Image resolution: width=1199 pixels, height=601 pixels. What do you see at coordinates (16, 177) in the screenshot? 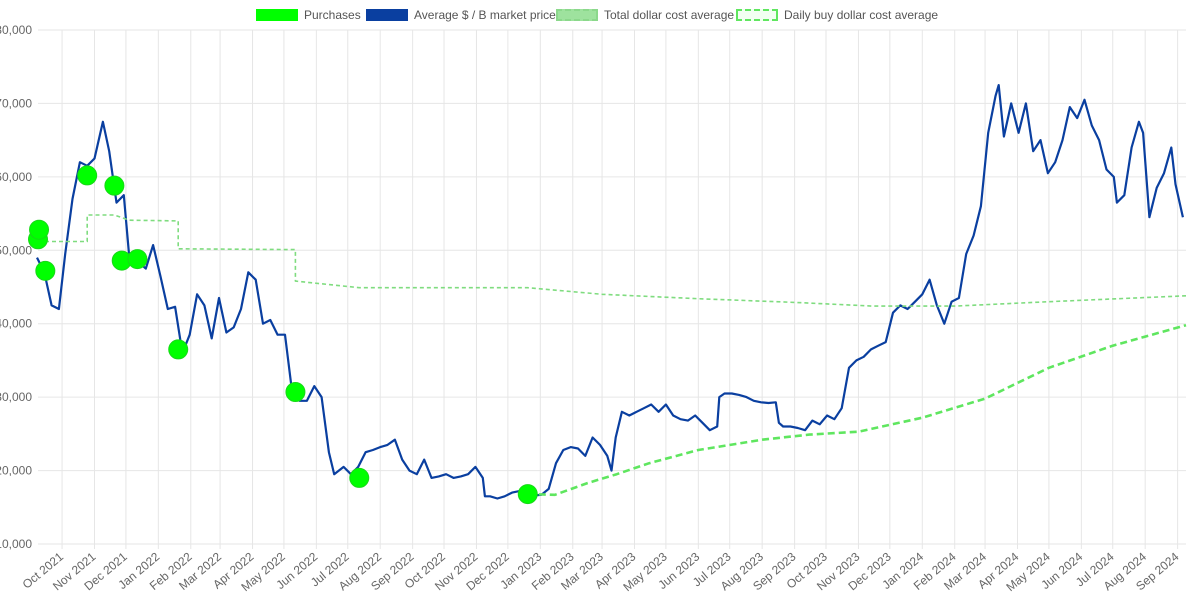
I see `y-tick-label: $60,000` at bounding box center [16, 177].